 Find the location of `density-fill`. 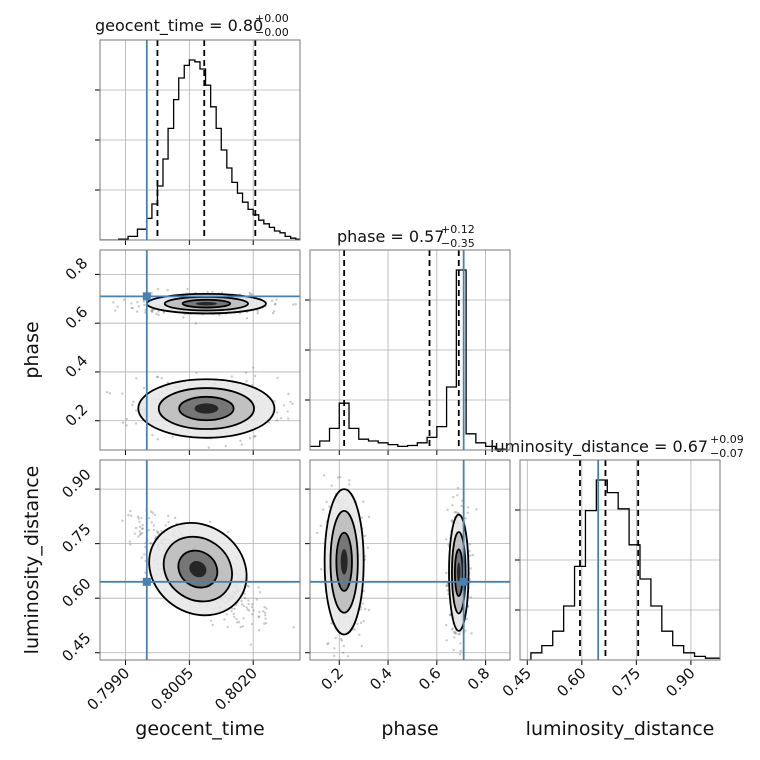

density-fill is located at coordinates (198, 569).